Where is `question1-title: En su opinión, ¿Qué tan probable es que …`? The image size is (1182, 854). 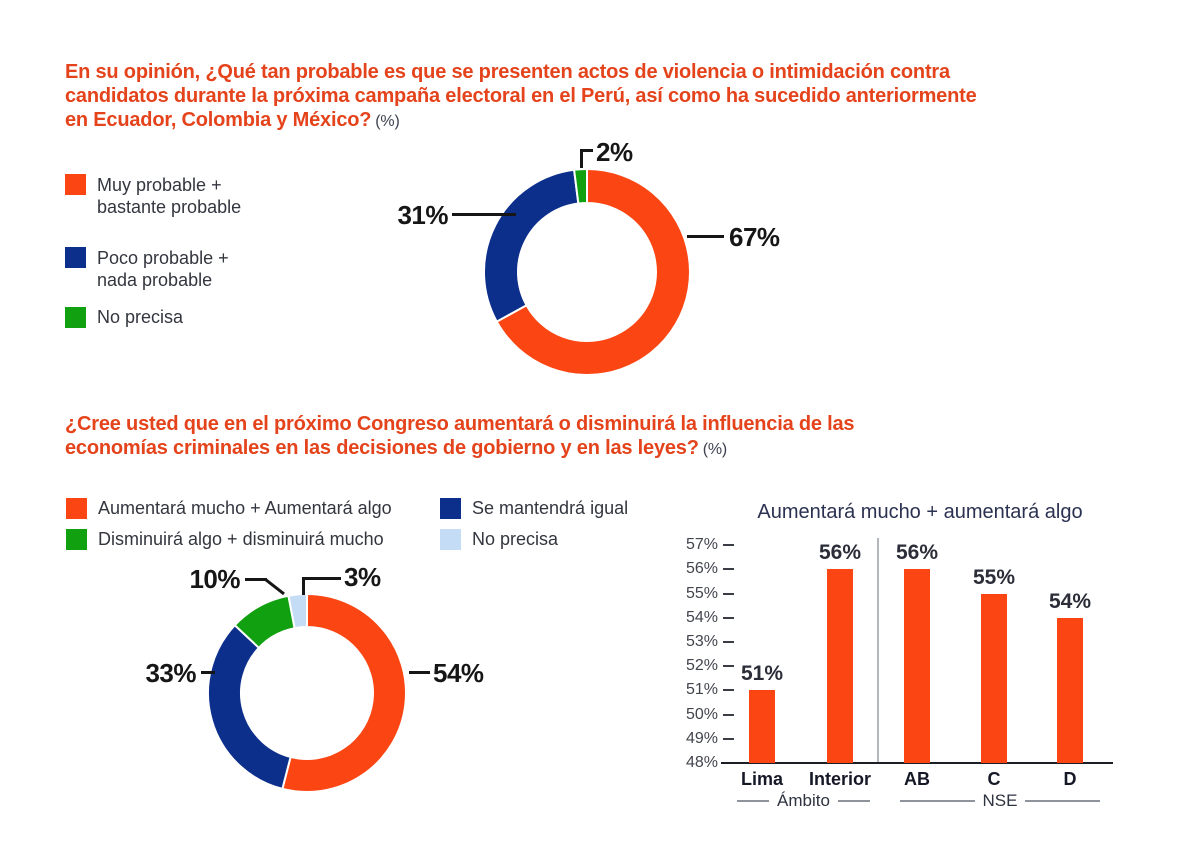 question1-title: En su opinión, ¿Qué tan probable es que … is located at coordinates (521, 97).